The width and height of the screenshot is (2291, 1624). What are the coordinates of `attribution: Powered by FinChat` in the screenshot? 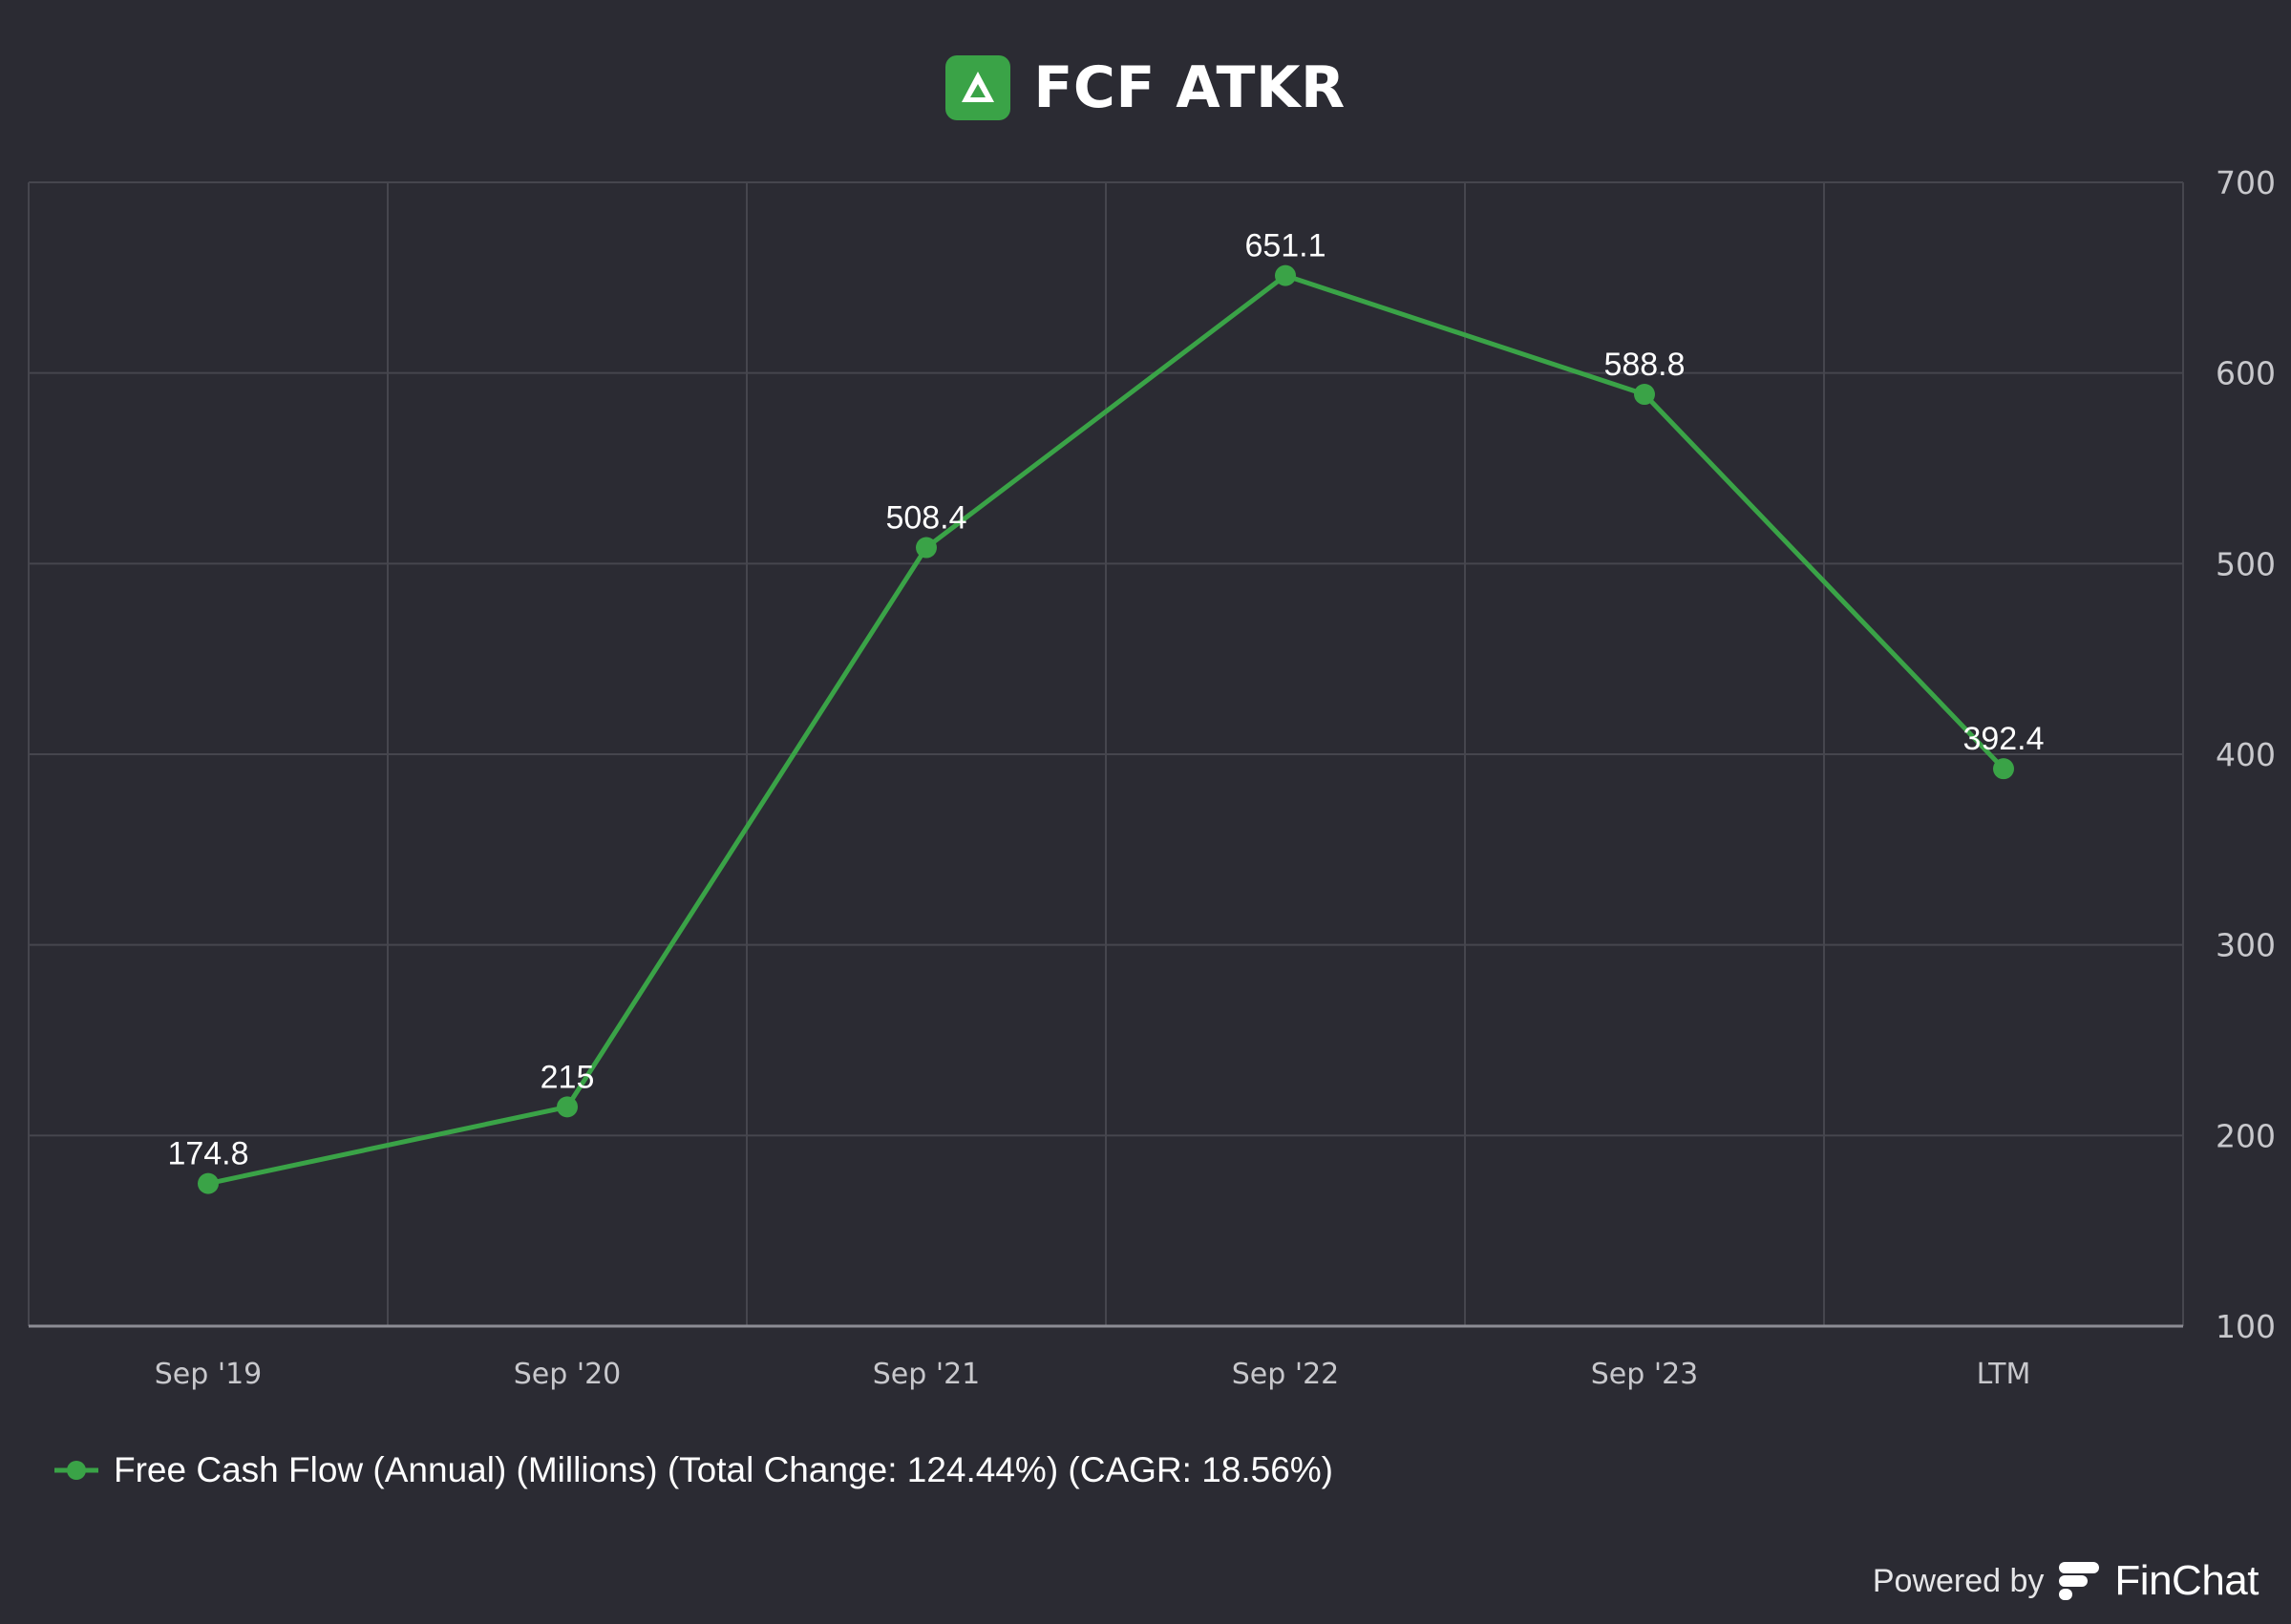 It's located at (2066, 1581).